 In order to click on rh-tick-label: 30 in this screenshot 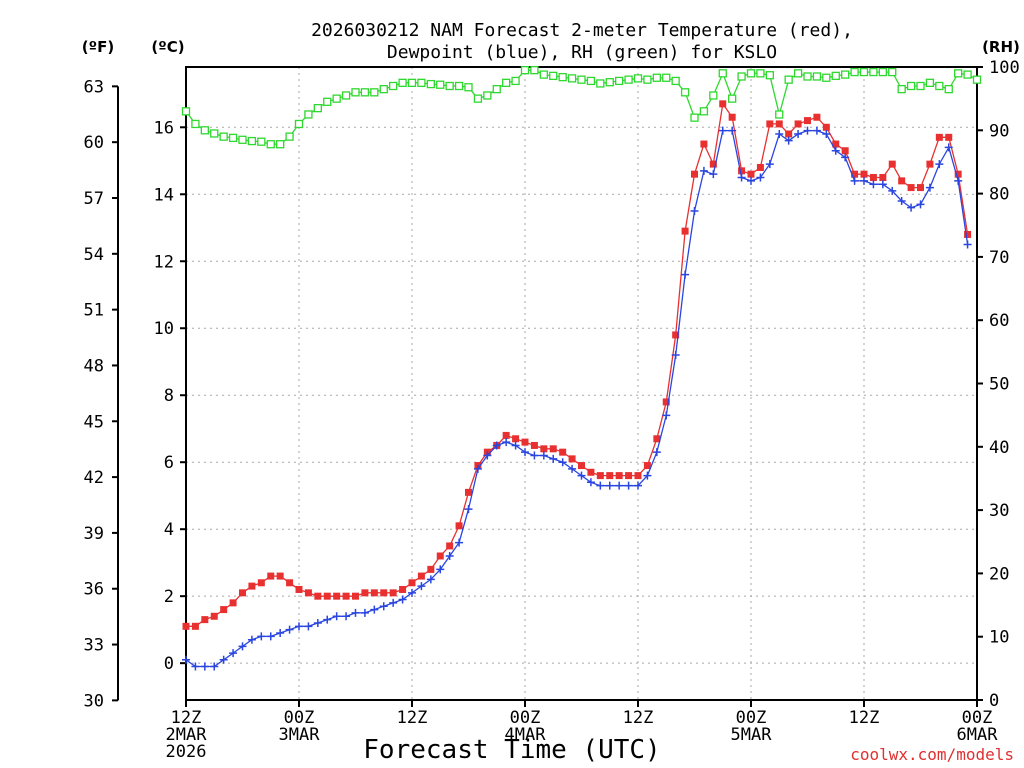, I will do `click(999, 511)`.